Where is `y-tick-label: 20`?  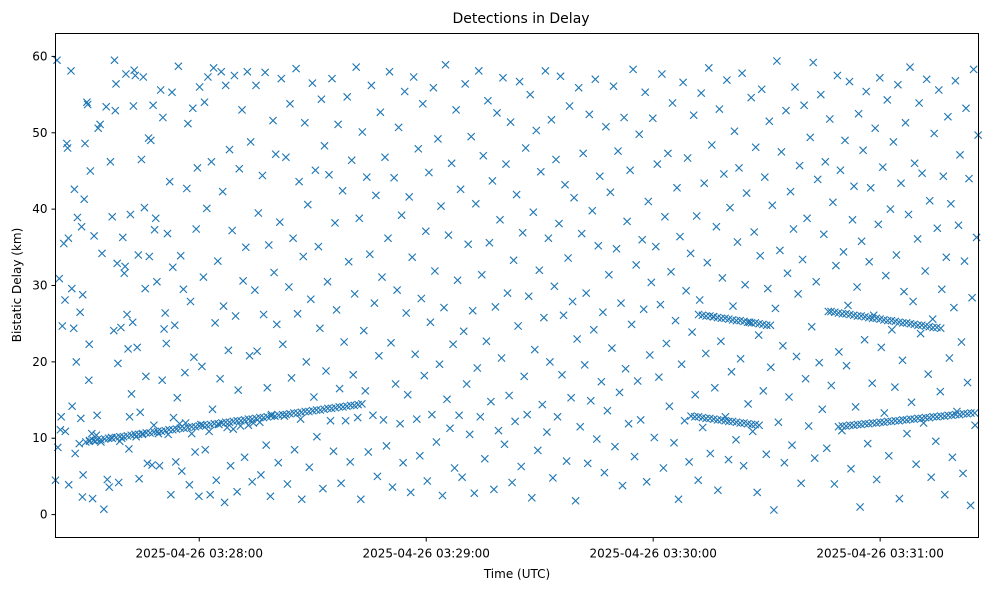 y-tick-label: 20 is located at coordinates (39, 362).